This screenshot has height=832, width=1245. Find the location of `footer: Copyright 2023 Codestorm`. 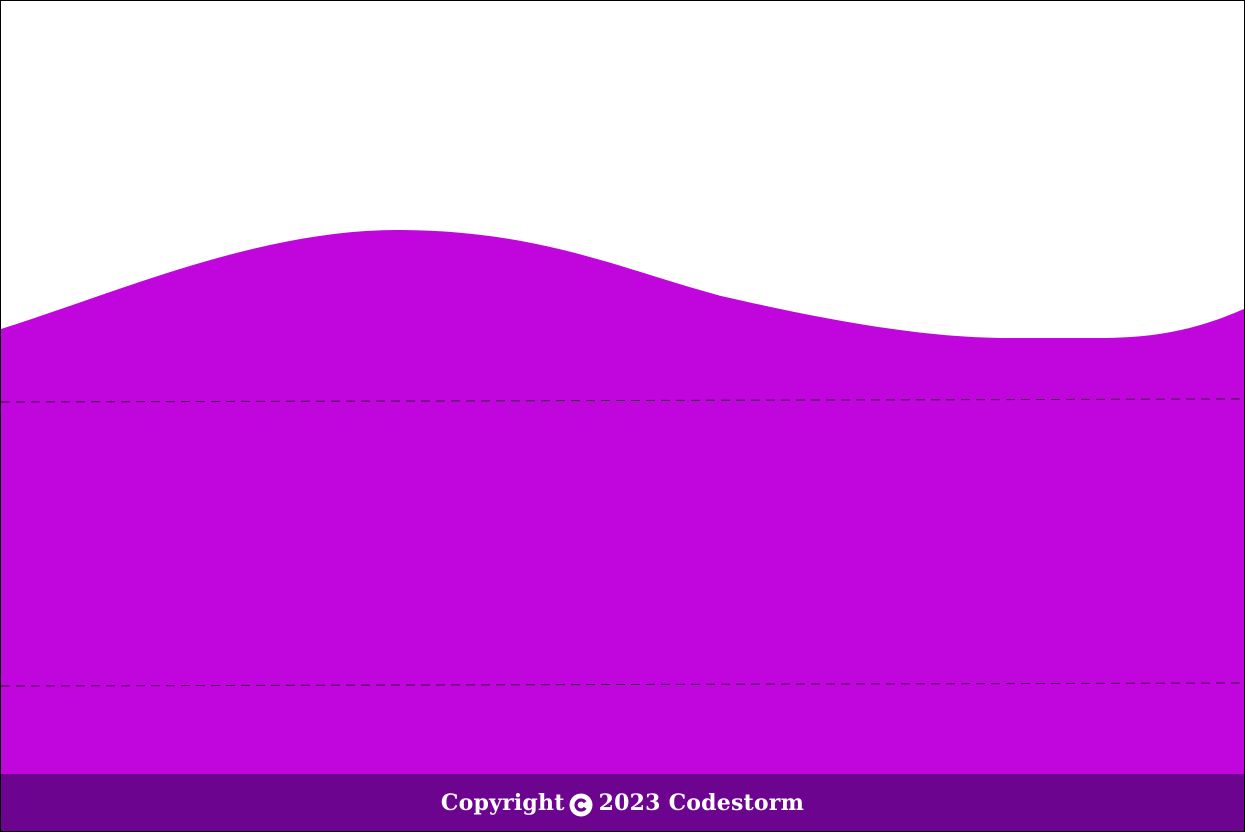

footer: Copyright 2023 Codestorm is located at coordinates (622, 802).